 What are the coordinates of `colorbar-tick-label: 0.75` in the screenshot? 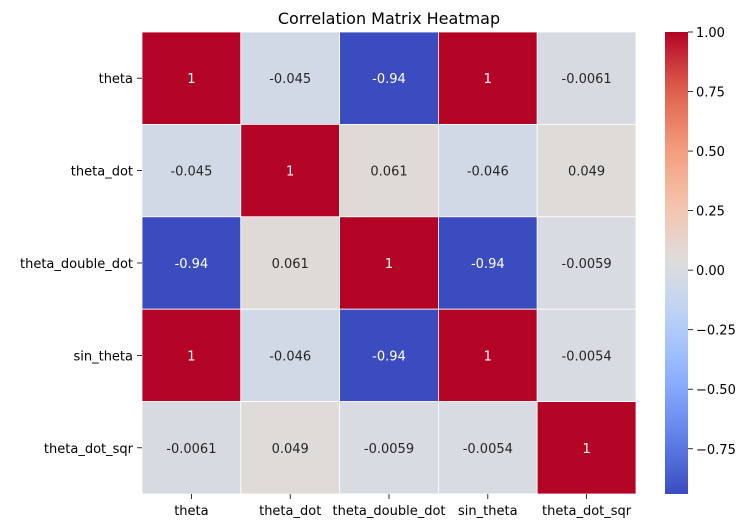 It's located at (710, 93).